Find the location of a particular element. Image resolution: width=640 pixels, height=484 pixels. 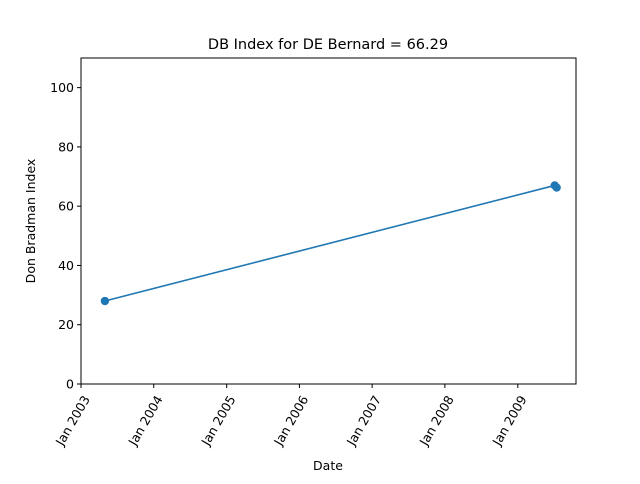

y-tick-label: 20 is located at coordinates (66, 324).